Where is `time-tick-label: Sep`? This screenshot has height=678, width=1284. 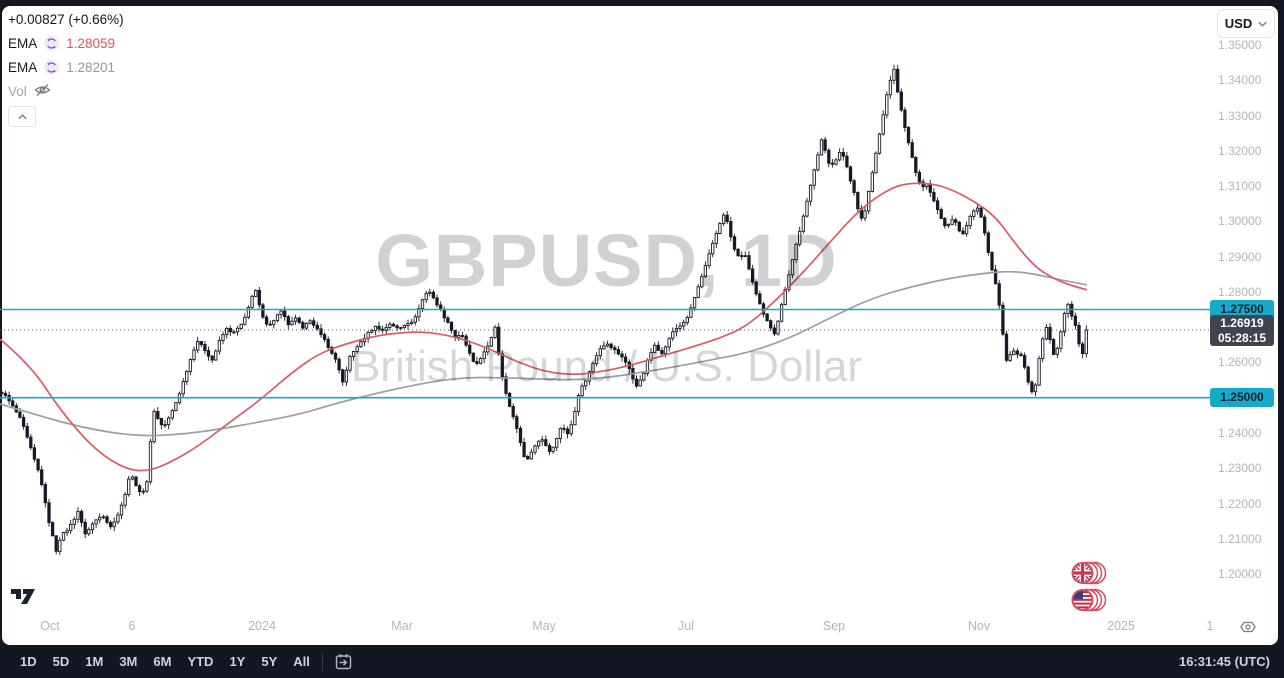
time-tick-label: Sep is located at coordinates (834, 626).